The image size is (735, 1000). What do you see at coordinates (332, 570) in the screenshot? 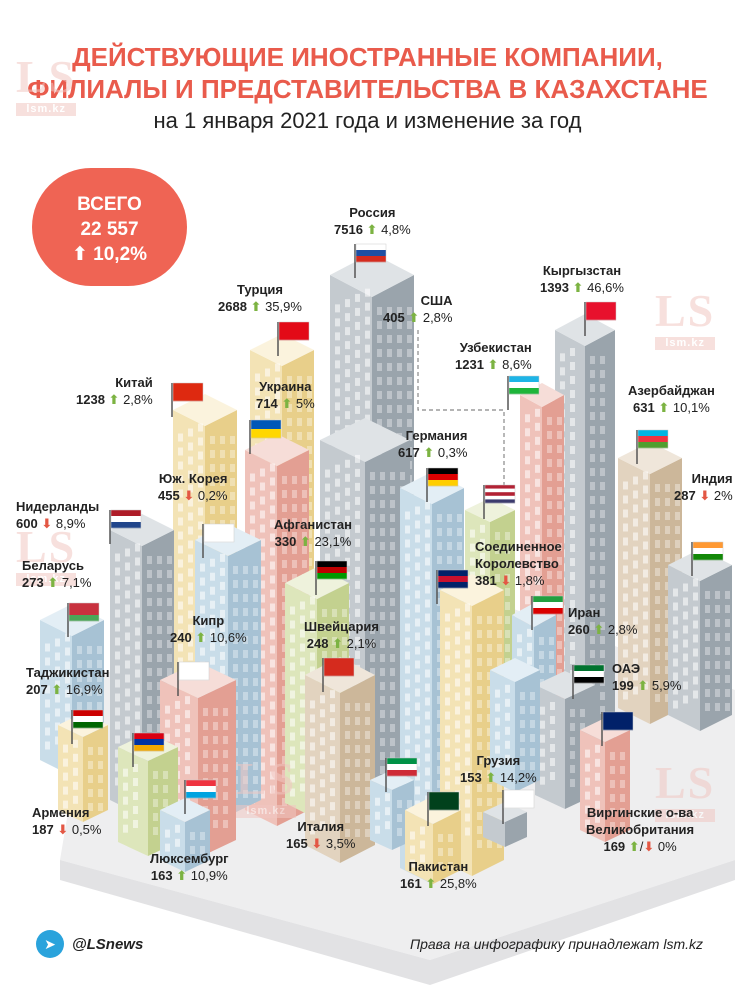
I see `afghanistan-flag` at bounding box center [332, 570].